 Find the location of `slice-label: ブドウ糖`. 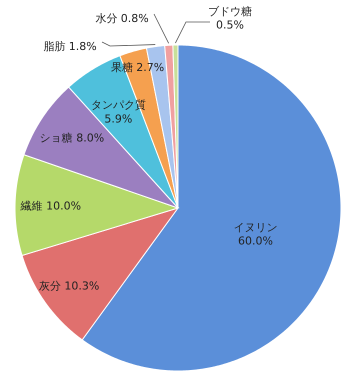

slice-label: ブドウ糖 is located at coordinates (230, 11).